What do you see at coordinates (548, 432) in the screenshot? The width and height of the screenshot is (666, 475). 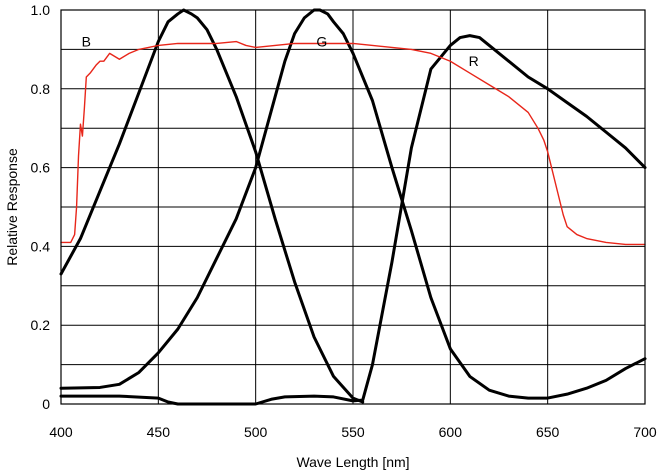 I see `x-tick-label: 650` at bounding box center [548, 432].